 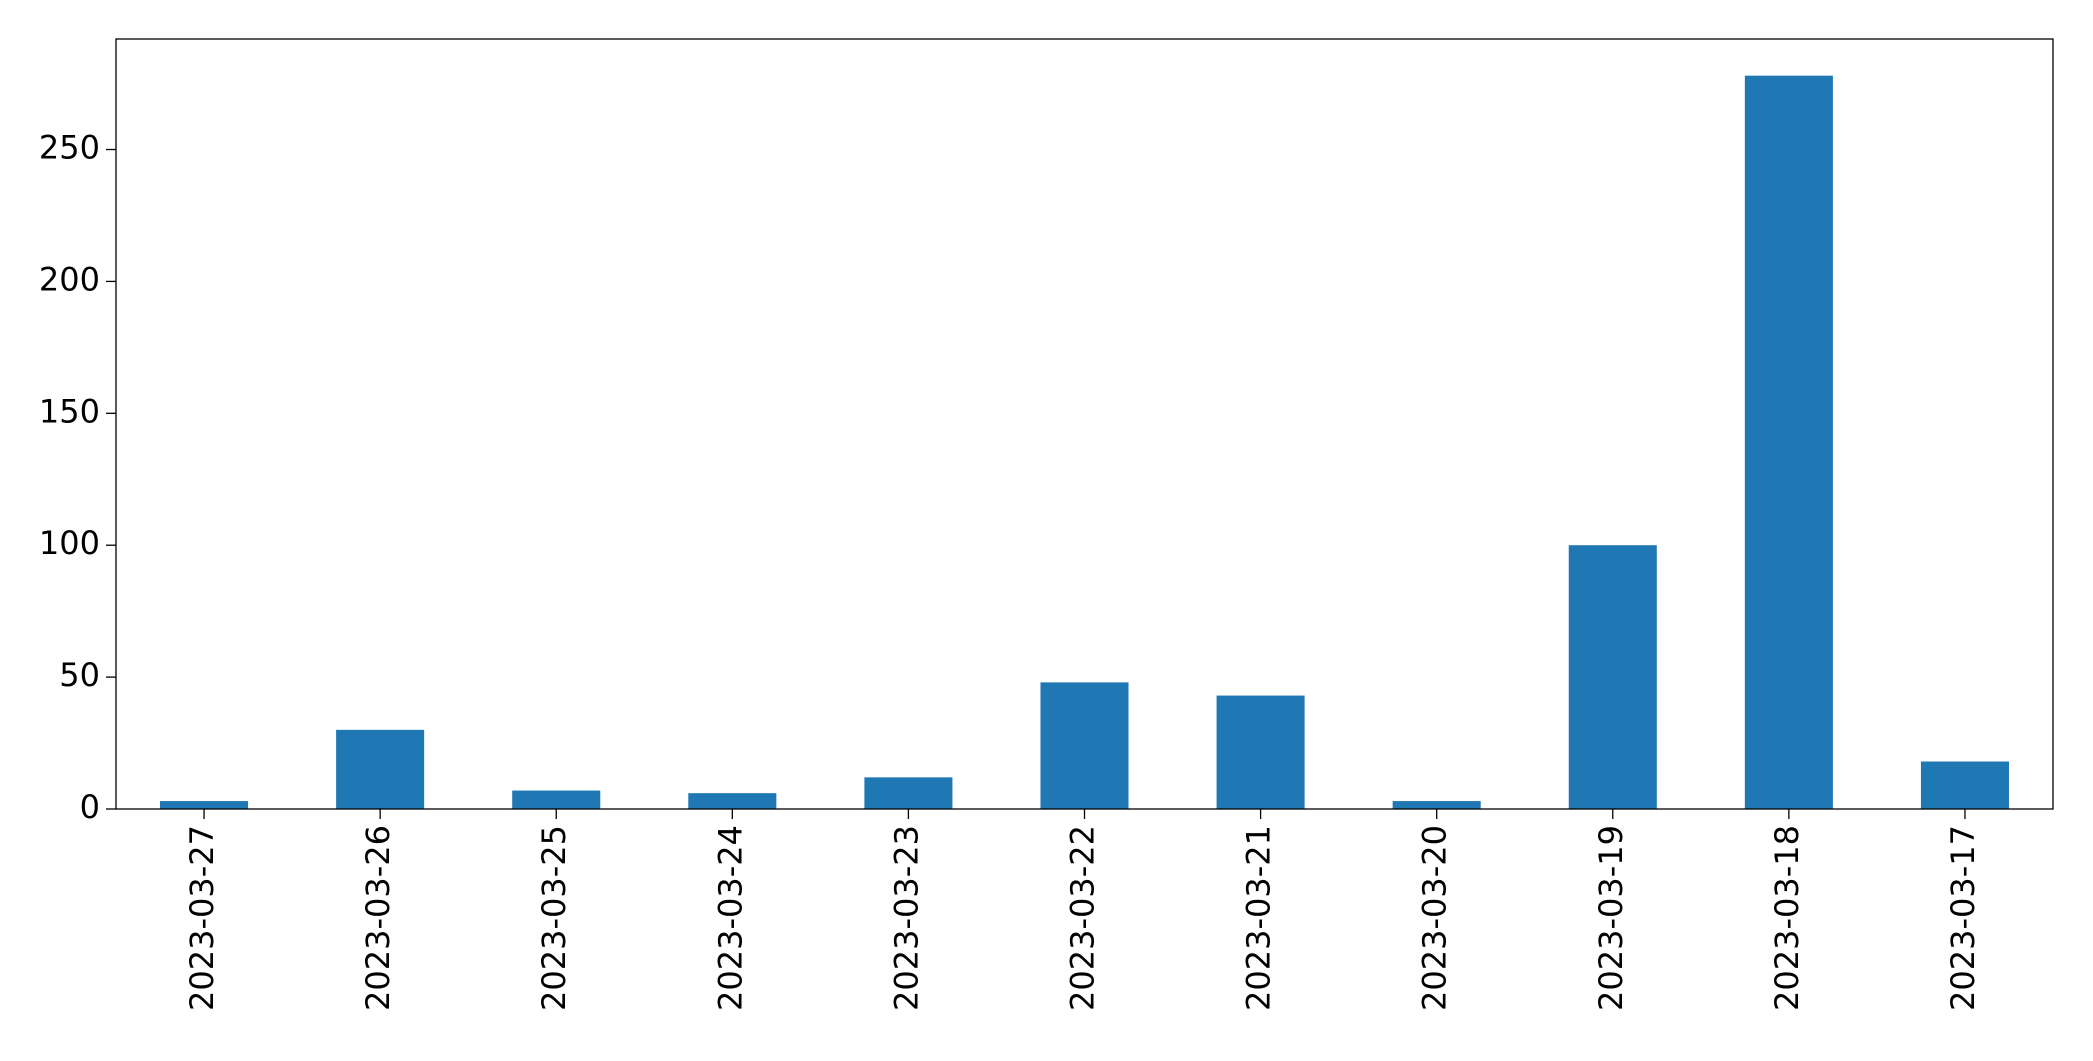 What do you see at coordinates (79, 675) in the screenshot?
I see `y-tick-label: 50` at bounding box center [79, 675].